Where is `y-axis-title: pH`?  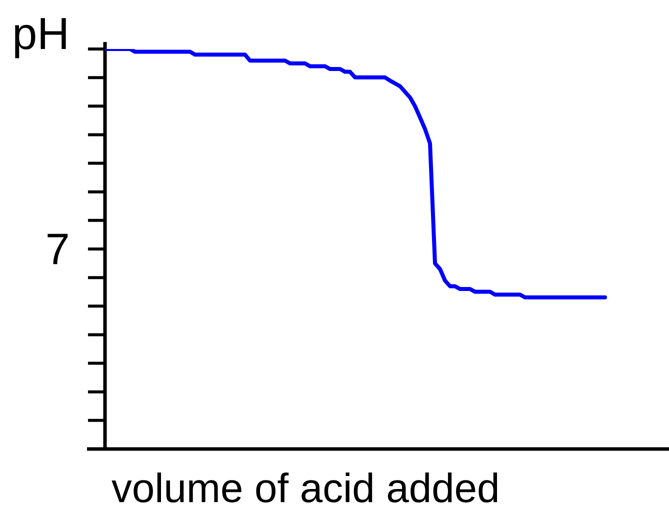
y-axis-title: pH is located at coordinates (40, 38).